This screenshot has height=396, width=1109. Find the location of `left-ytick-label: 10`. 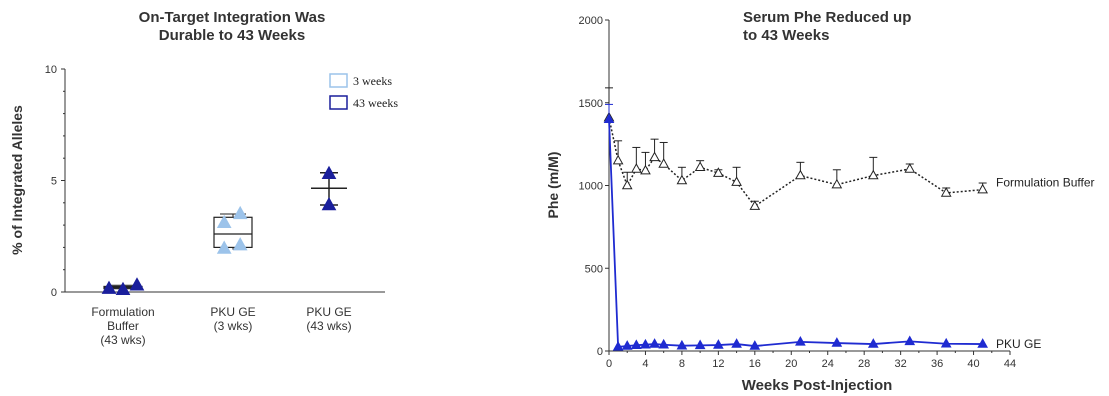

left-ytick-label: 10 is located at coordinates (51, 70).